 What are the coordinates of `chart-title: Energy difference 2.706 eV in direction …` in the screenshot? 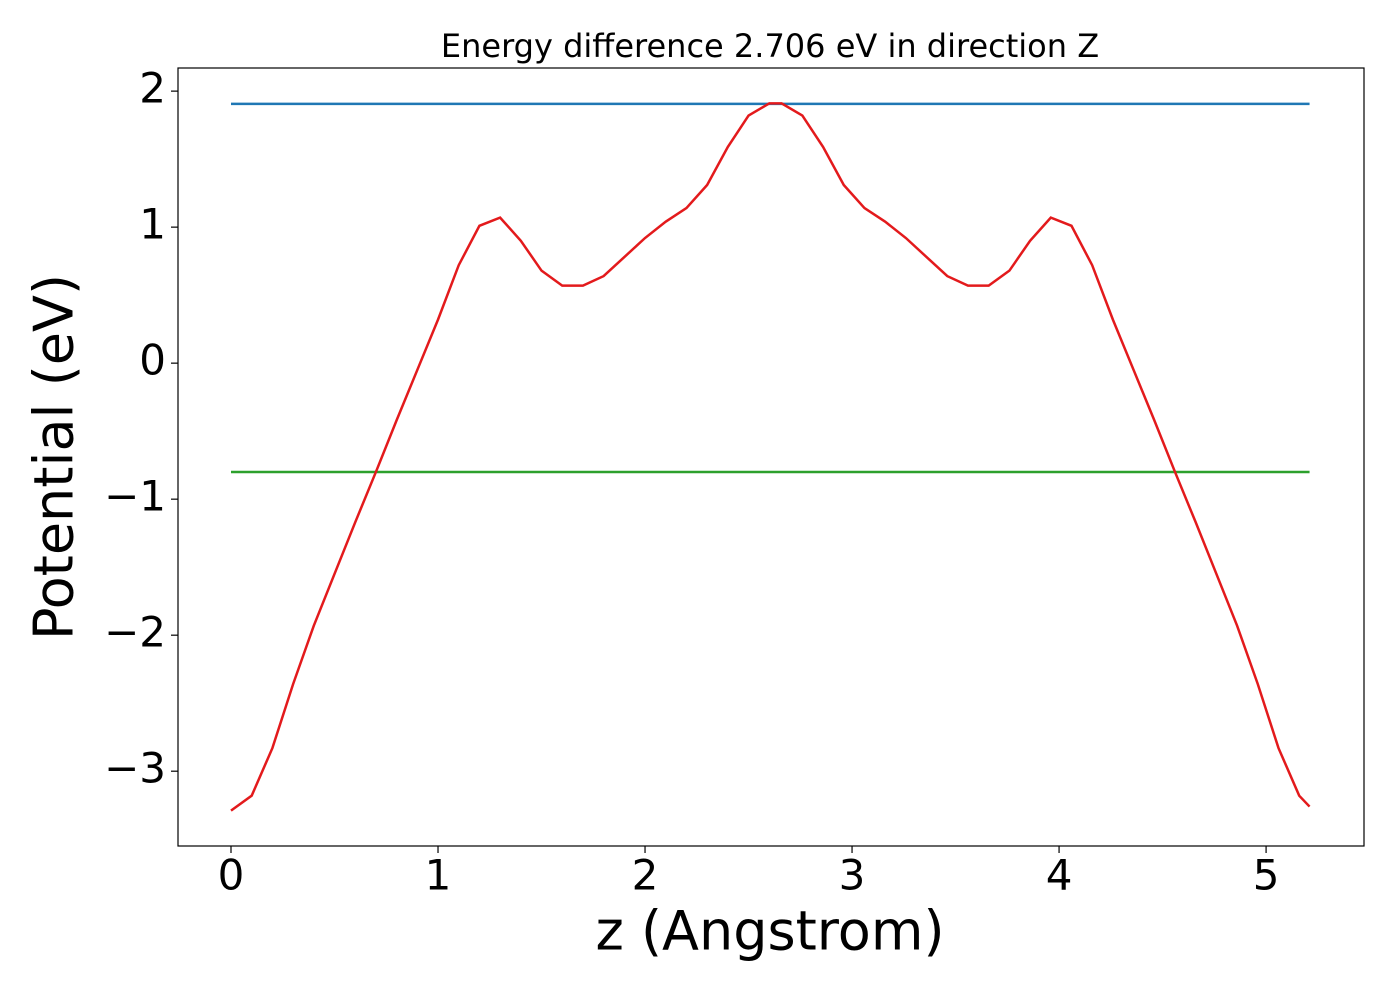 It's located at (770, 46).